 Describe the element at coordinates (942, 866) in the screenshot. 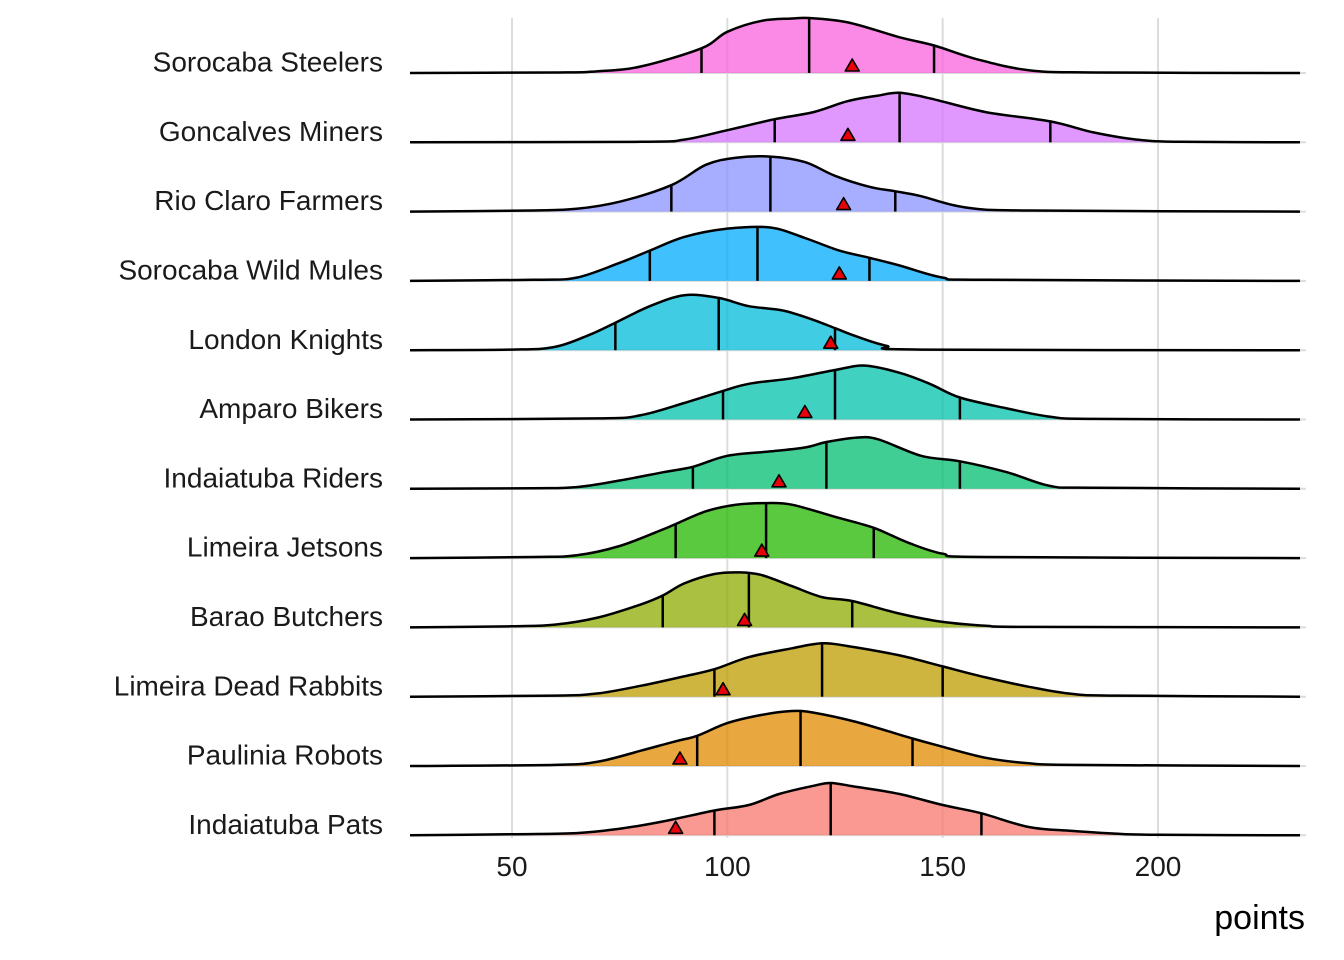

I see `x-tick-label: 150` at that location.